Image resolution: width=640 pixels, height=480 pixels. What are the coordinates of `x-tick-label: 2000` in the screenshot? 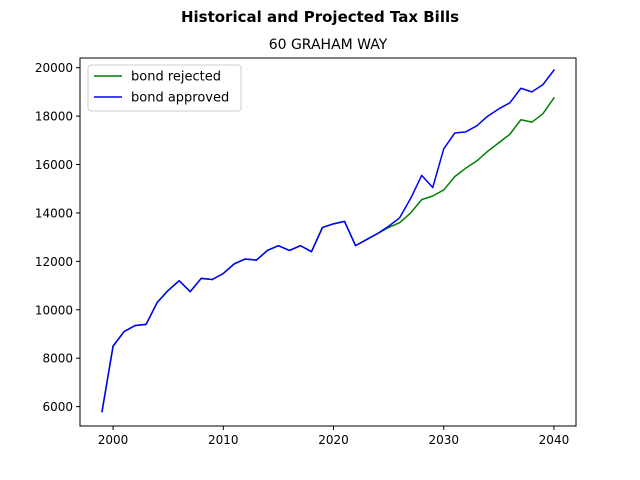 It's located at (113, 440).